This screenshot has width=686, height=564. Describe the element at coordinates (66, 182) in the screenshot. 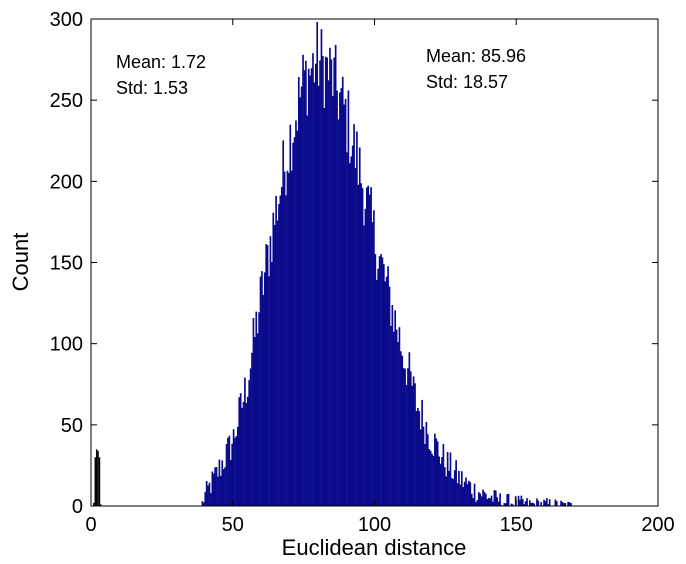

I see `y-tick-label-200: 200` at that location.